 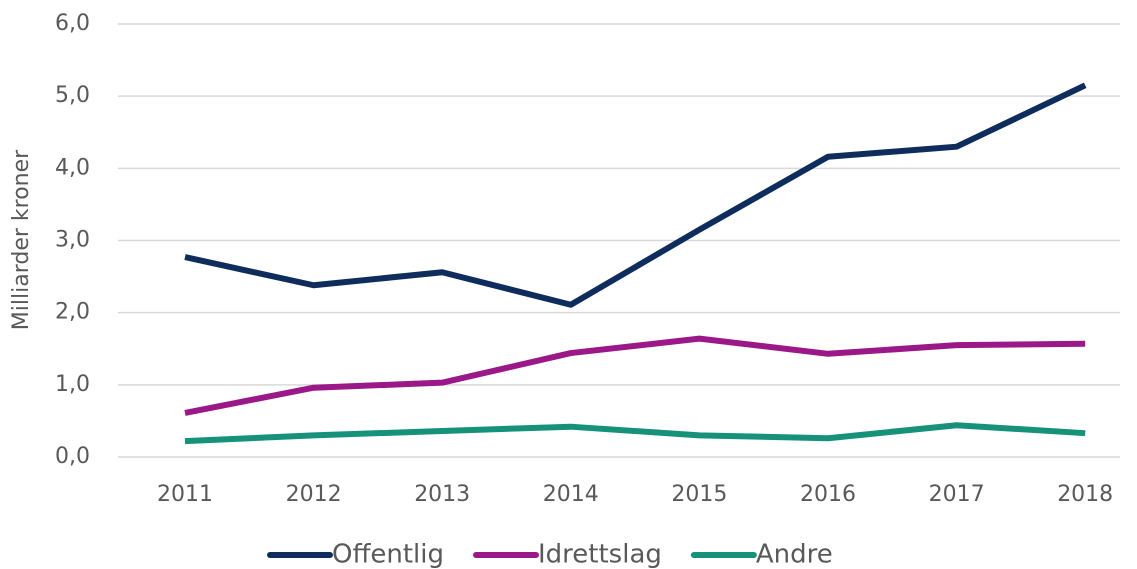 I want to click on legend-label: Idrettslag, so click(x=600, y=554).